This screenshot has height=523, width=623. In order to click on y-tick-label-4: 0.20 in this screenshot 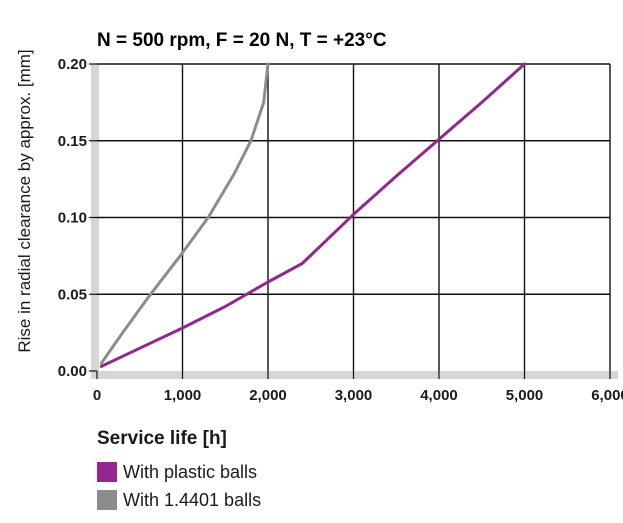, I will do `click(72, 64)`.